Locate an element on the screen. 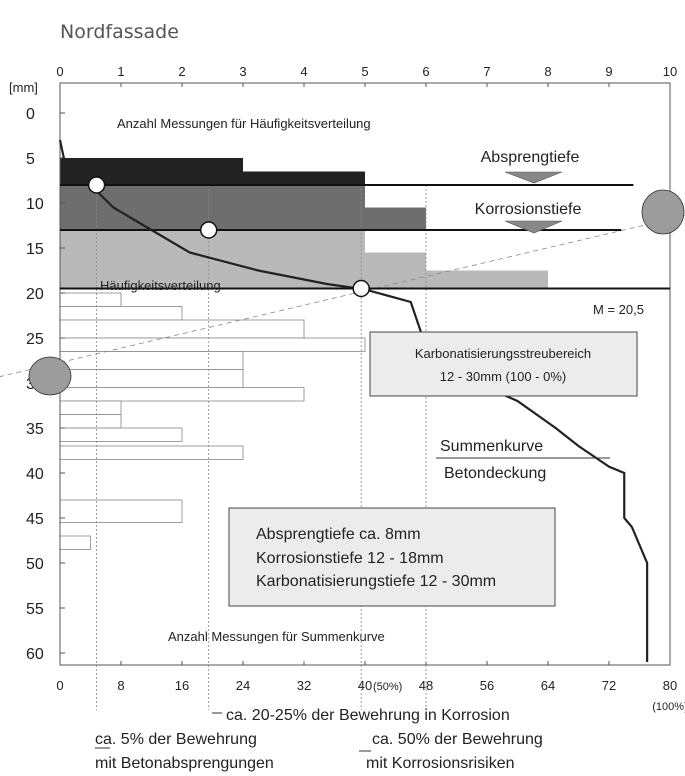 This screenshot has width=685, height=776. absprengtiefe-label: Absprengtiefe is located at coordinates (530, 157).